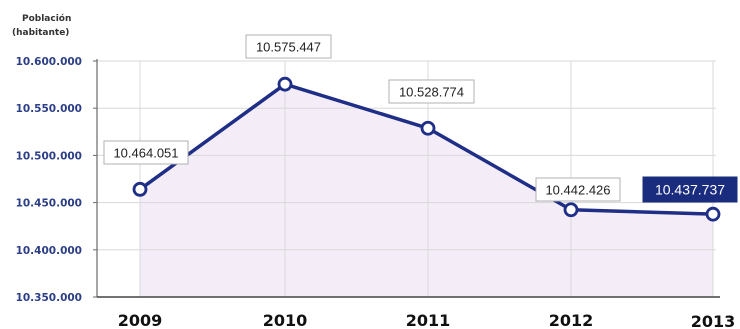 Image resolution: width=740 pixels, height=329 pixels. I want to click on y-tick-label: 10.550.000, so click(49, 109).